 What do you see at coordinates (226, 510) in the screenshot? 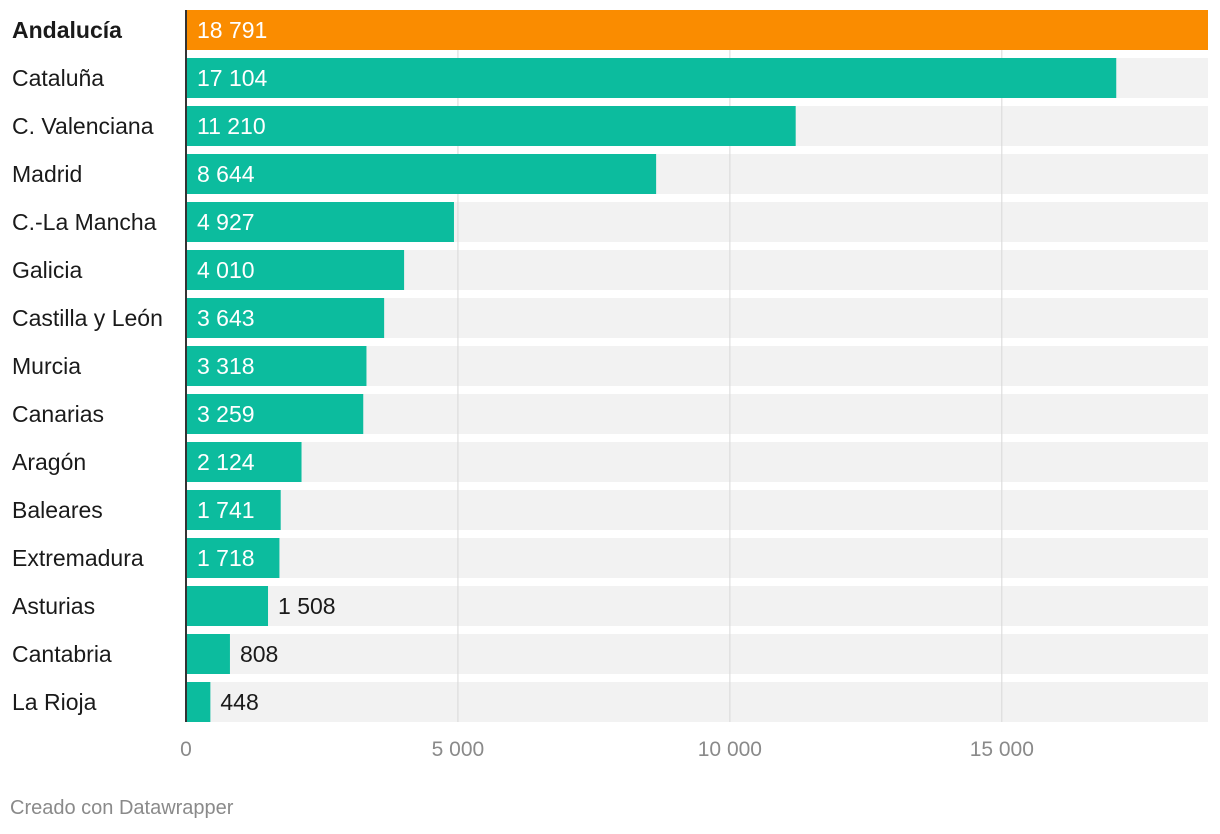
I see `value-label: 1 741` at bounding box center [226, 510].